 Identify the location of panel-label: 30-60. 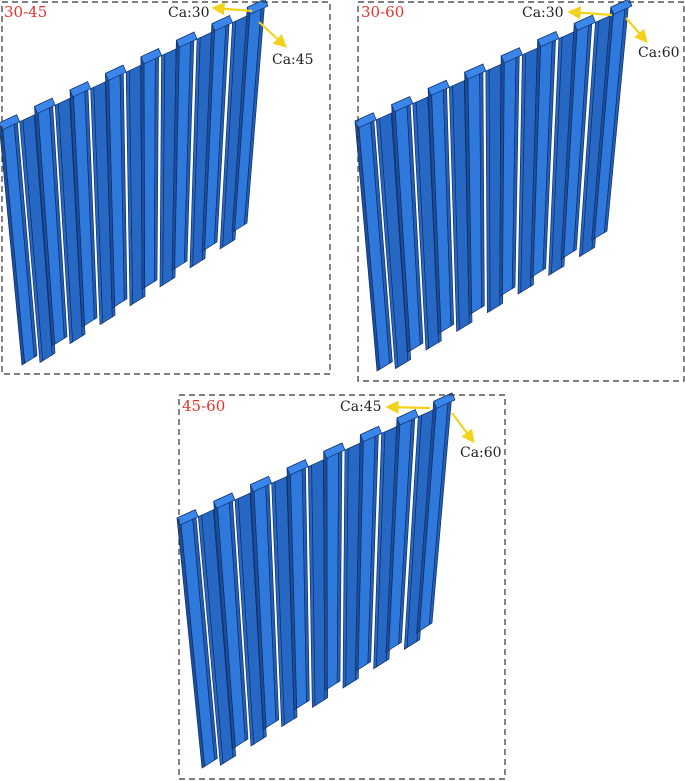
(382, 12).